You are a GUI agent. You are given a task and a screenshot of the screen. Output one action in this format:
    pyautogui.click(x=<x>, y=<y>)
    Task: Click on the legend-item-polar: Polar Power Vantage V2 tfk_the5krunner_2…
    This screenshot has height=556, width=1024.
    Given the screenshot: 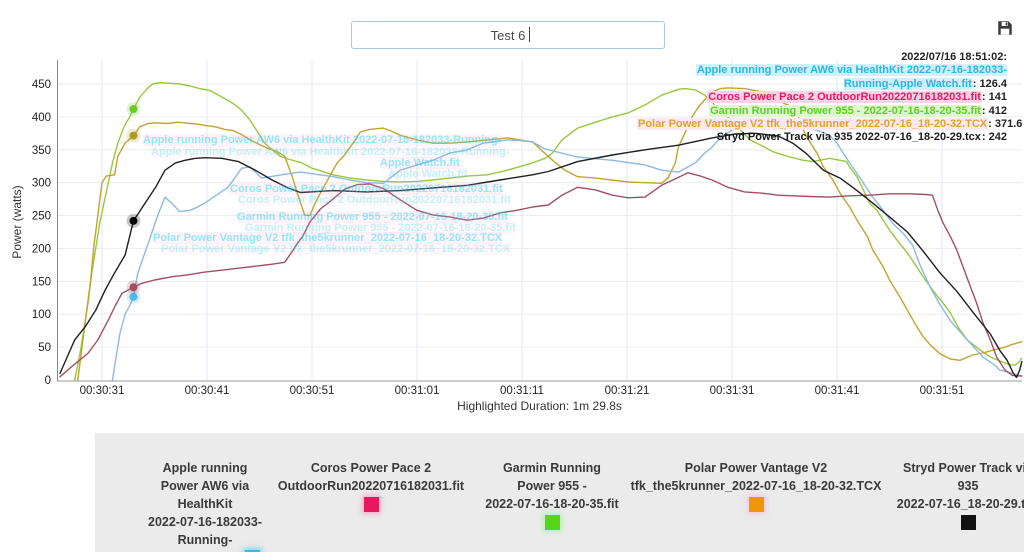 What is the action you would take?
    pyautogui.click(x=756, y=485)
    